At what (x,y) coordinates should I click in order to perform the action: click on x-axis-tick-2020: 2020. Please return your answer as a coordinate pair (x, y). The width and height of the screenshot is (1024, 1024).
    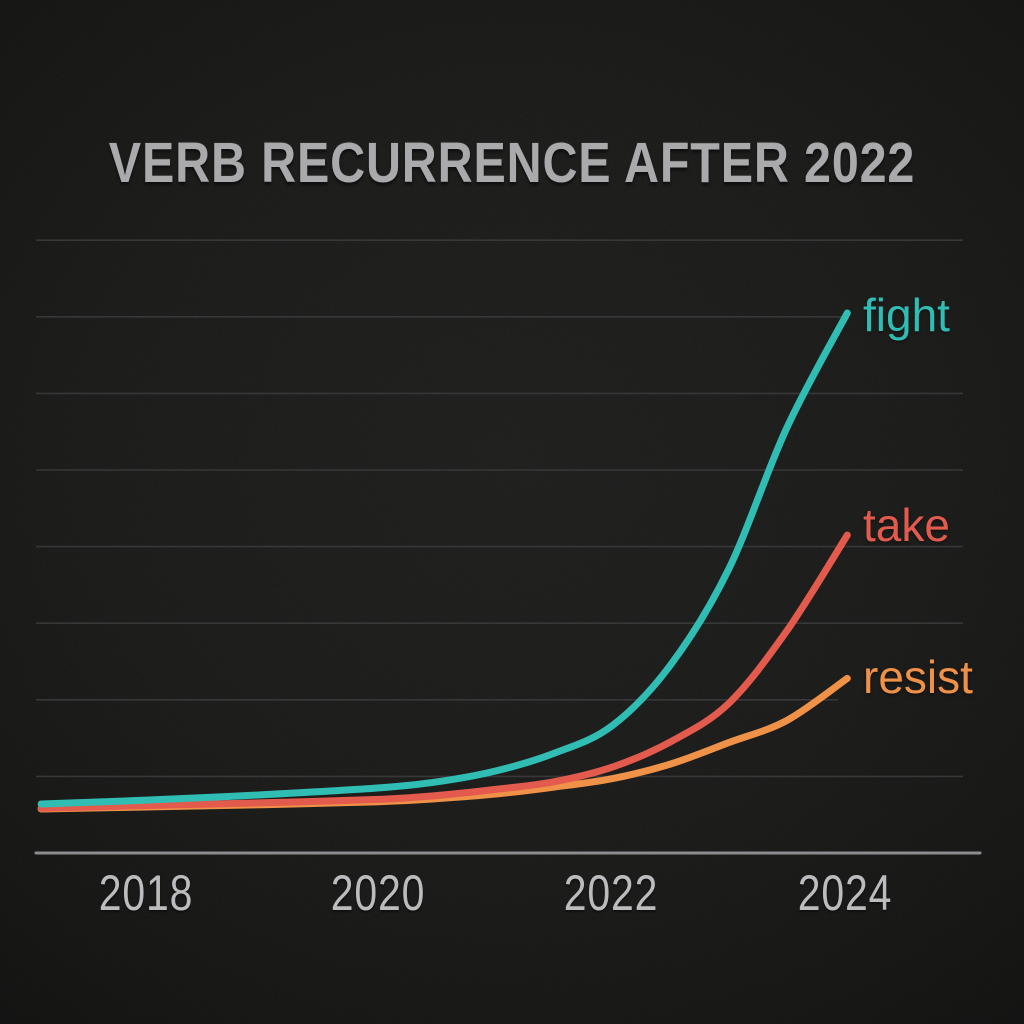
    Looking at the image, I should click on (378, 893).